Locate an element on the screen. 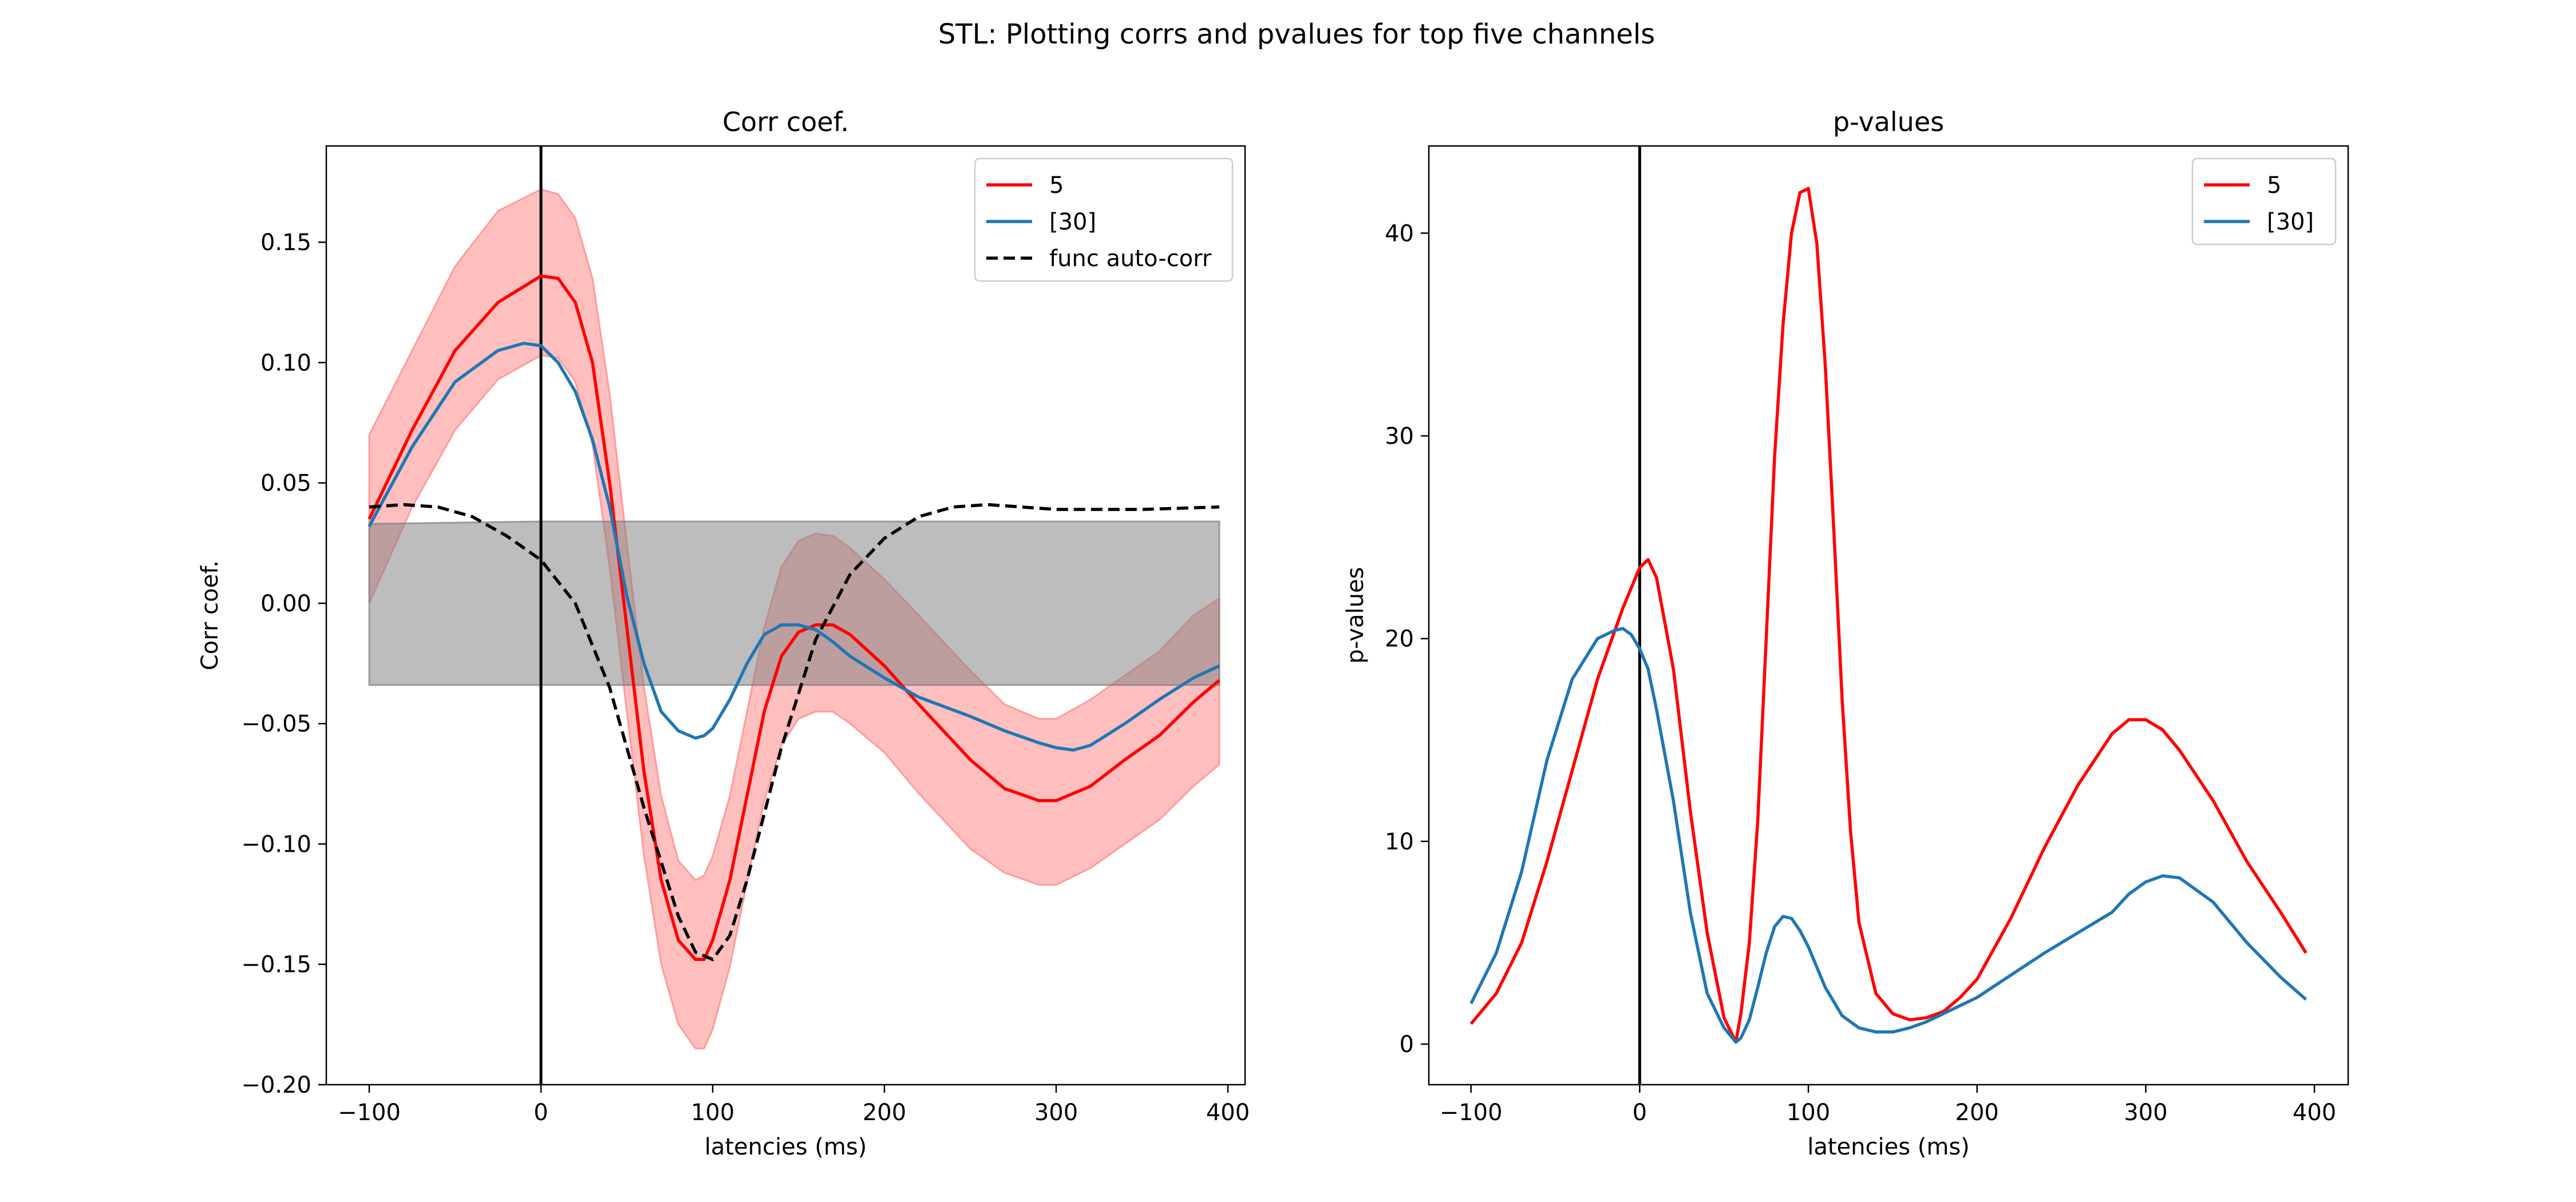  y-tick-label: 40 is located at coordinates (1400, 234).